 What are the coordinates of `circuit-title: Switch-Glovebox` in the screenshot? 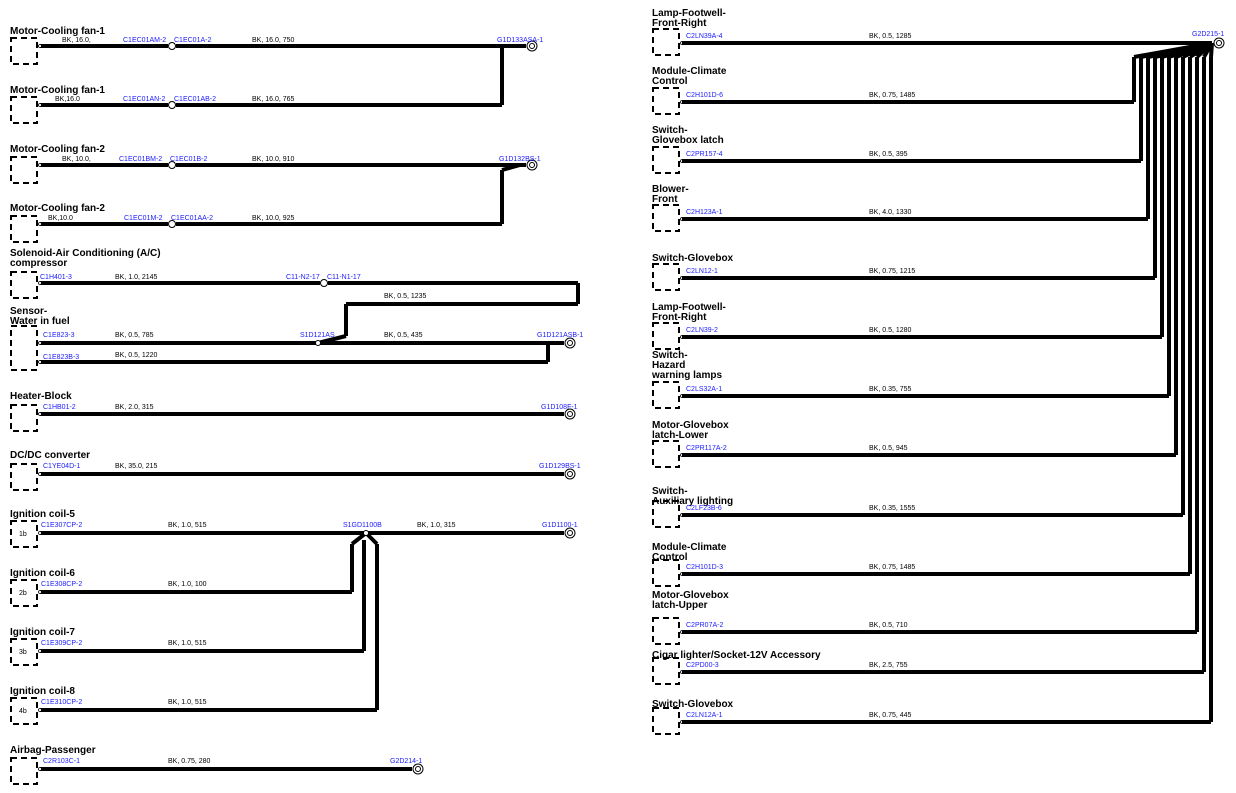 It's located at (693, 704).